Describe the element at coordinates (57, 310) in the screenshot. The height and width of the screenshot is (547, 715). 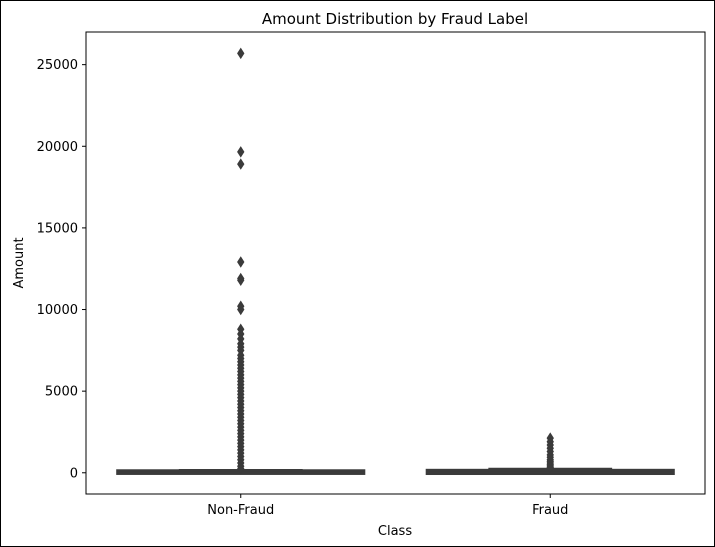
I see `y-tick-label: 10000` at that location.